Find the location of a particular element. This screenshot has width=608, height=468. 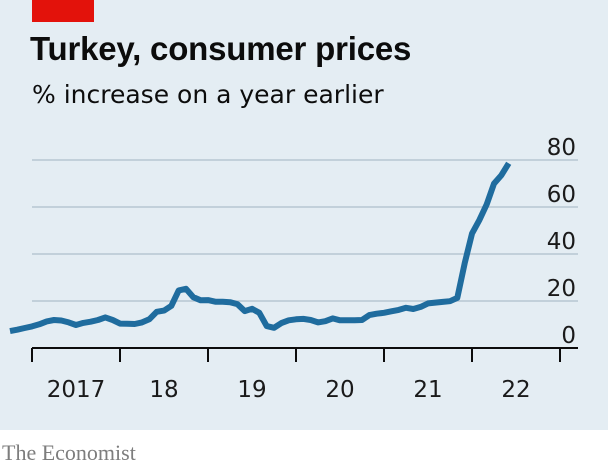

brand-tag is located at coordinates (63, 11).